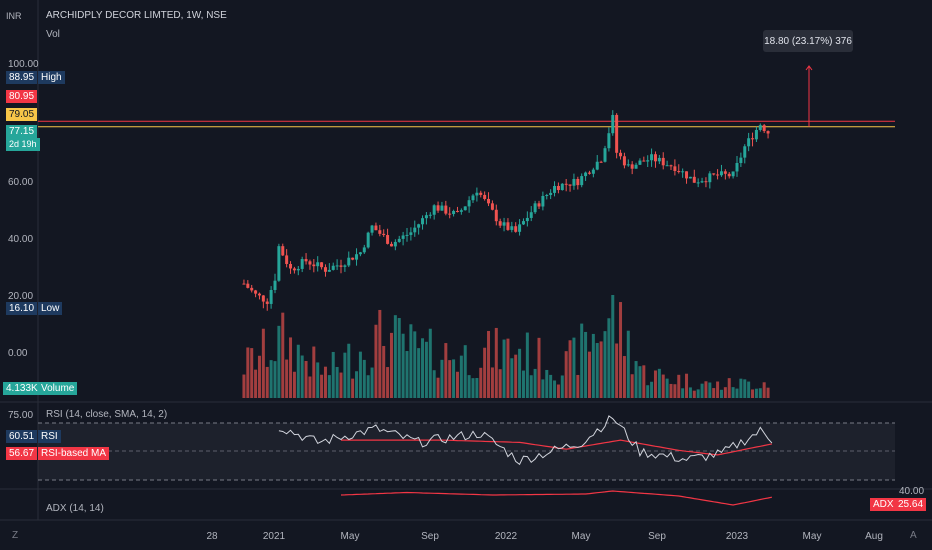 The height and width of the screenshot is (550, 932). Describe the element at coordinates (107, 414) in the screenshot. I see `rsi-title: RSI (14, close, SMA, 14, 2)` at that location.